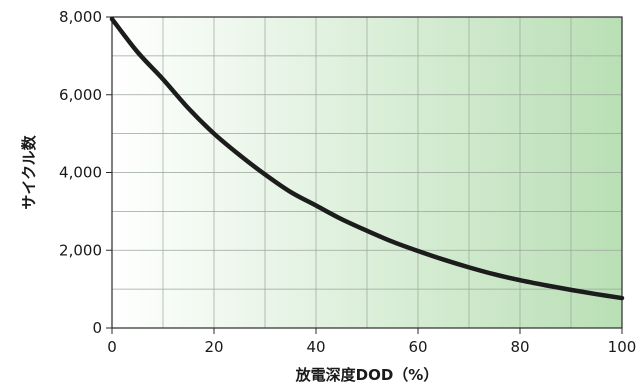 The width and height of the screenshot is (640, 391). What do you see at coordinates (80, 173) in the screenshot?
I see `y-tick-label: 4,000` at bounding box center [80, 173].